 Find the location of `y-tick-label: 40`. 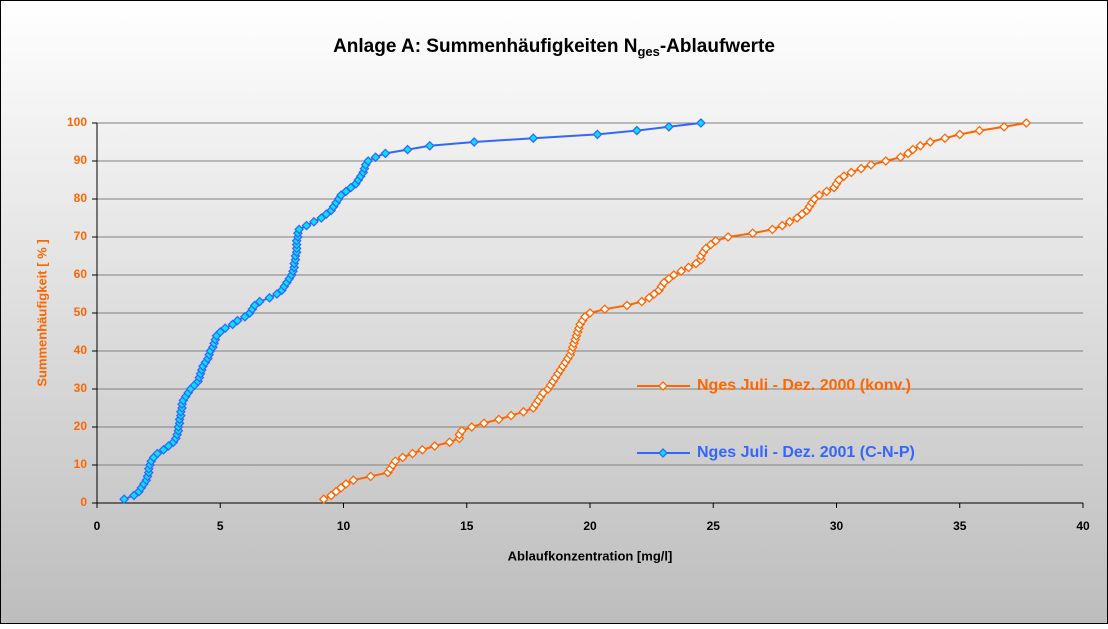

y-tick-label: 40 is located at coordinates (81, 350).